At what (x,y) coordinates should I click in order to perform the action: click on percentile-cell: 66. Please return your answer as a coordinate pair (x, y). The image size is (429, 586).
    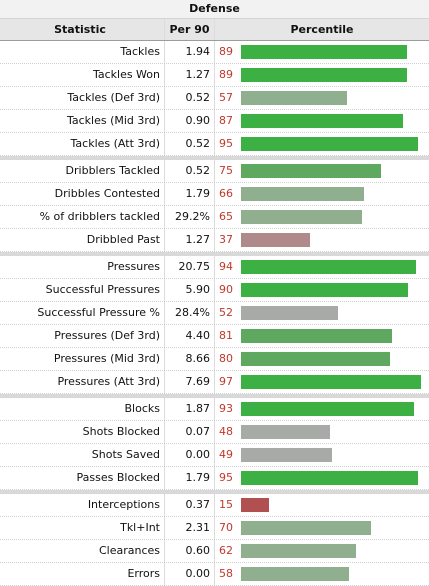
    Looking at the image, I should click on (321, 194).